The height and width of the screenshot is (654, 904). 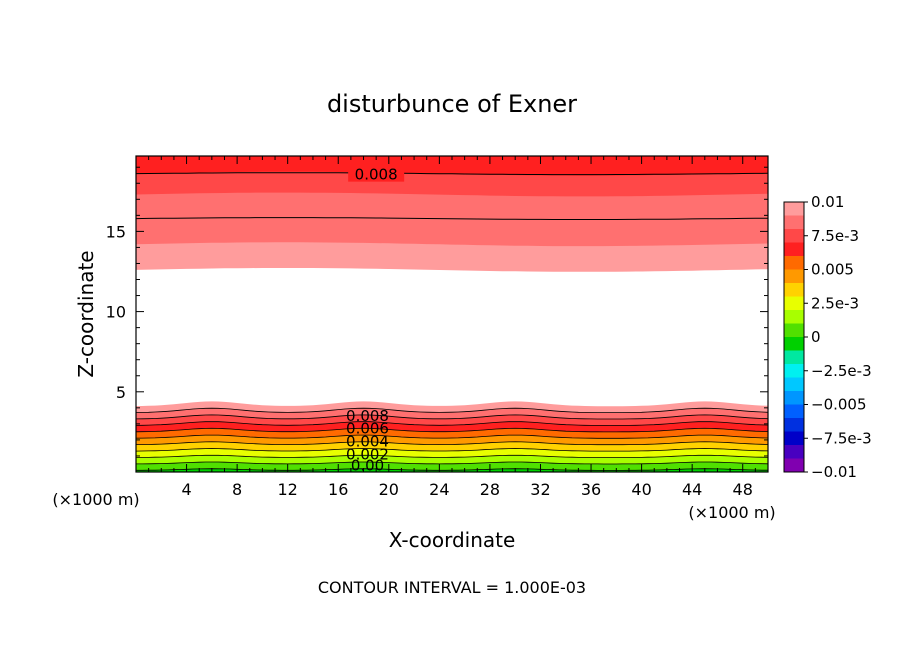 I want to click on x-unit-label-left: (×1000 m), so click(x=95, y=499).